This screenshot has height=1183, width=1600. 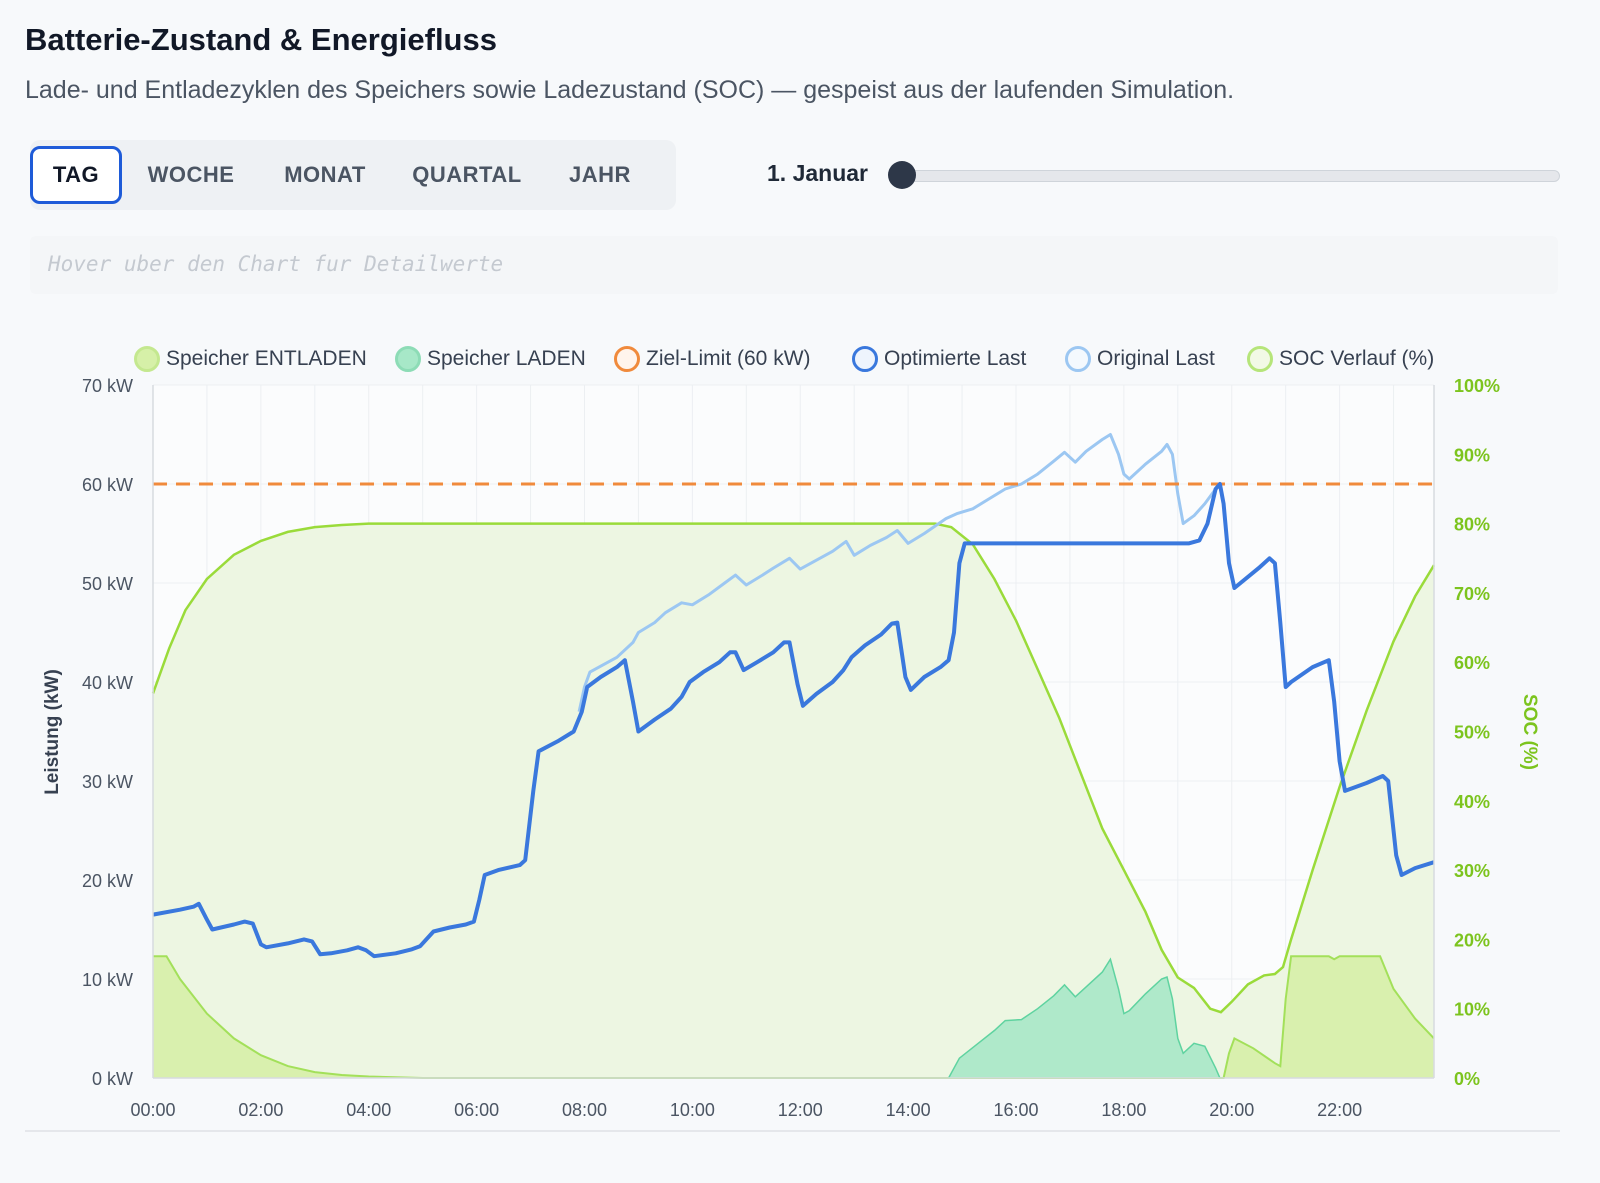 I want to click on y-tick-right: 90%, so click(x=1472, y=455).